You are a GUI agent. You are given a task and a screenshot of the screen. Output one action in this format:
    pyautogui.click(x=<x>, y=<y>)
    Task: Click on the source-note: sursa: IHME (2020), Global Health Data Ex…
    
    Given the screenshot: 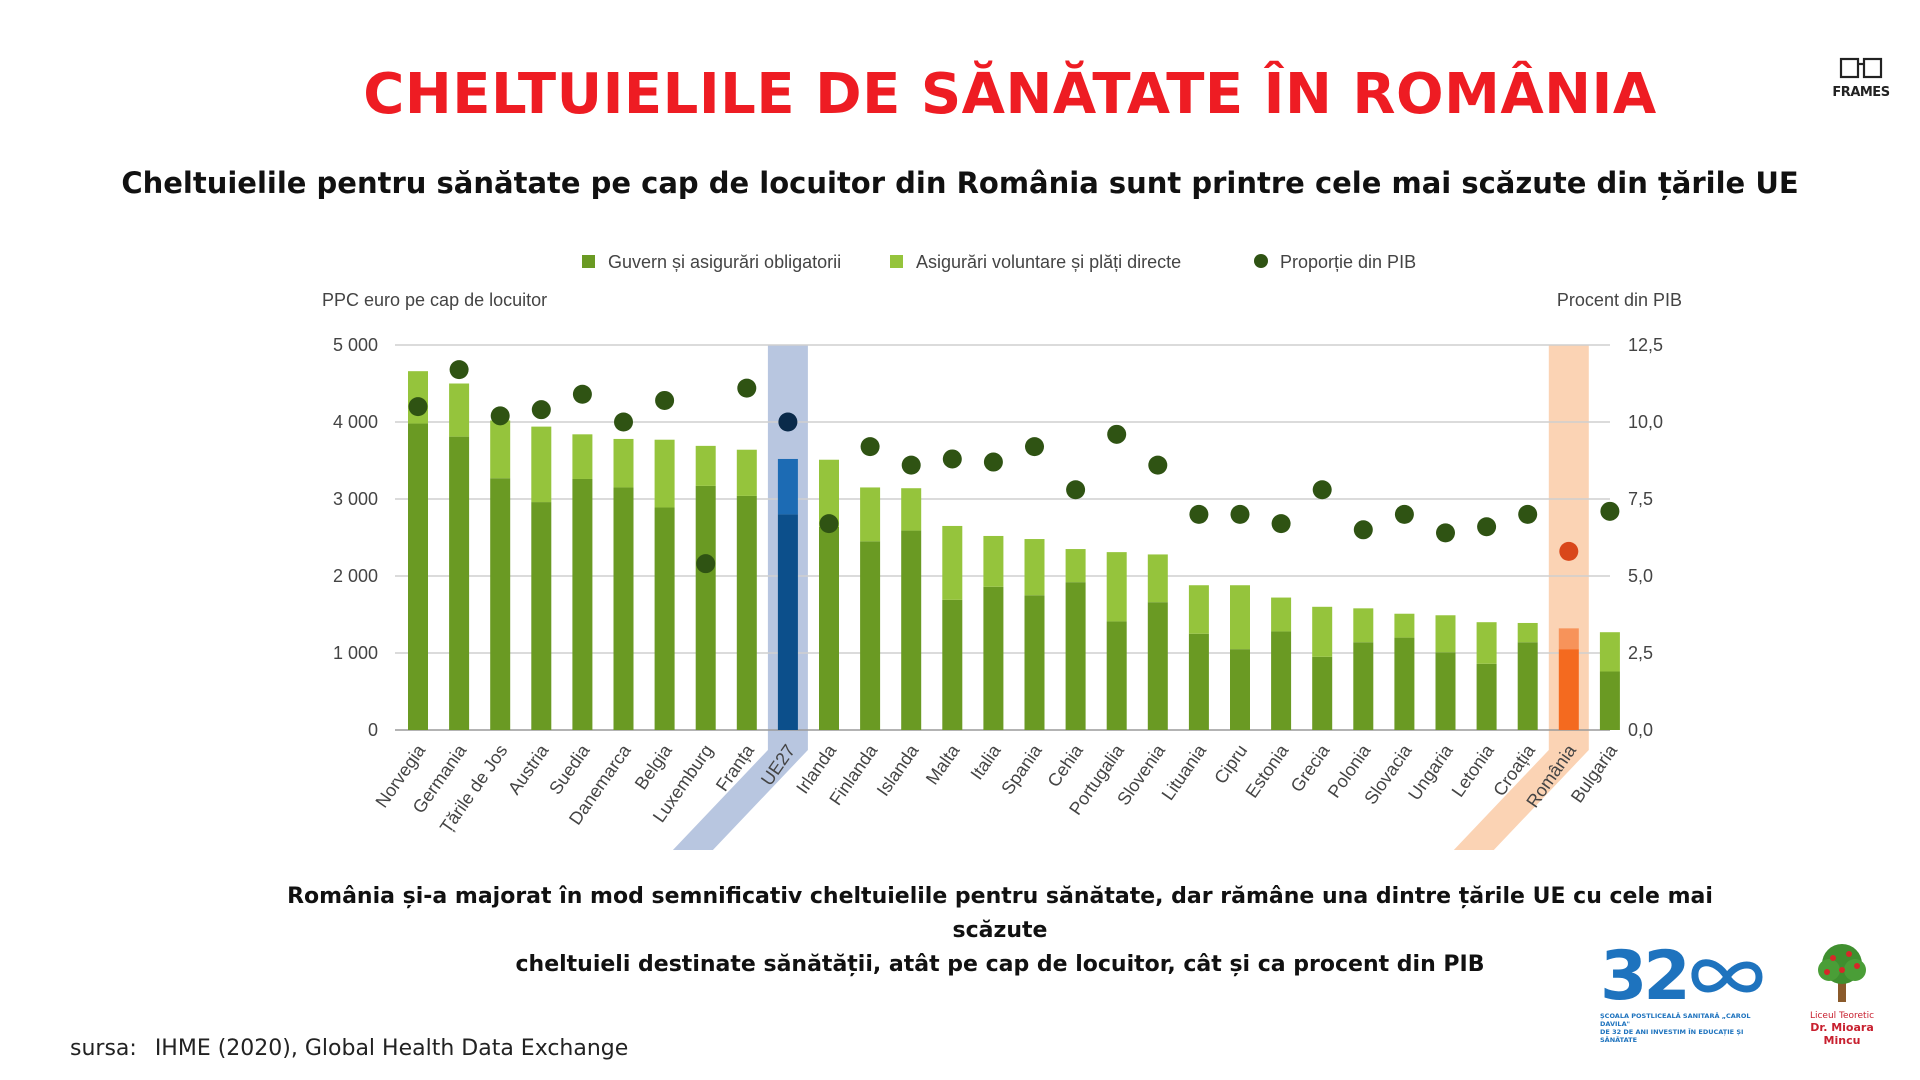 What is the action you would take?
    pyautogui.click(x=349, y=1048)
    